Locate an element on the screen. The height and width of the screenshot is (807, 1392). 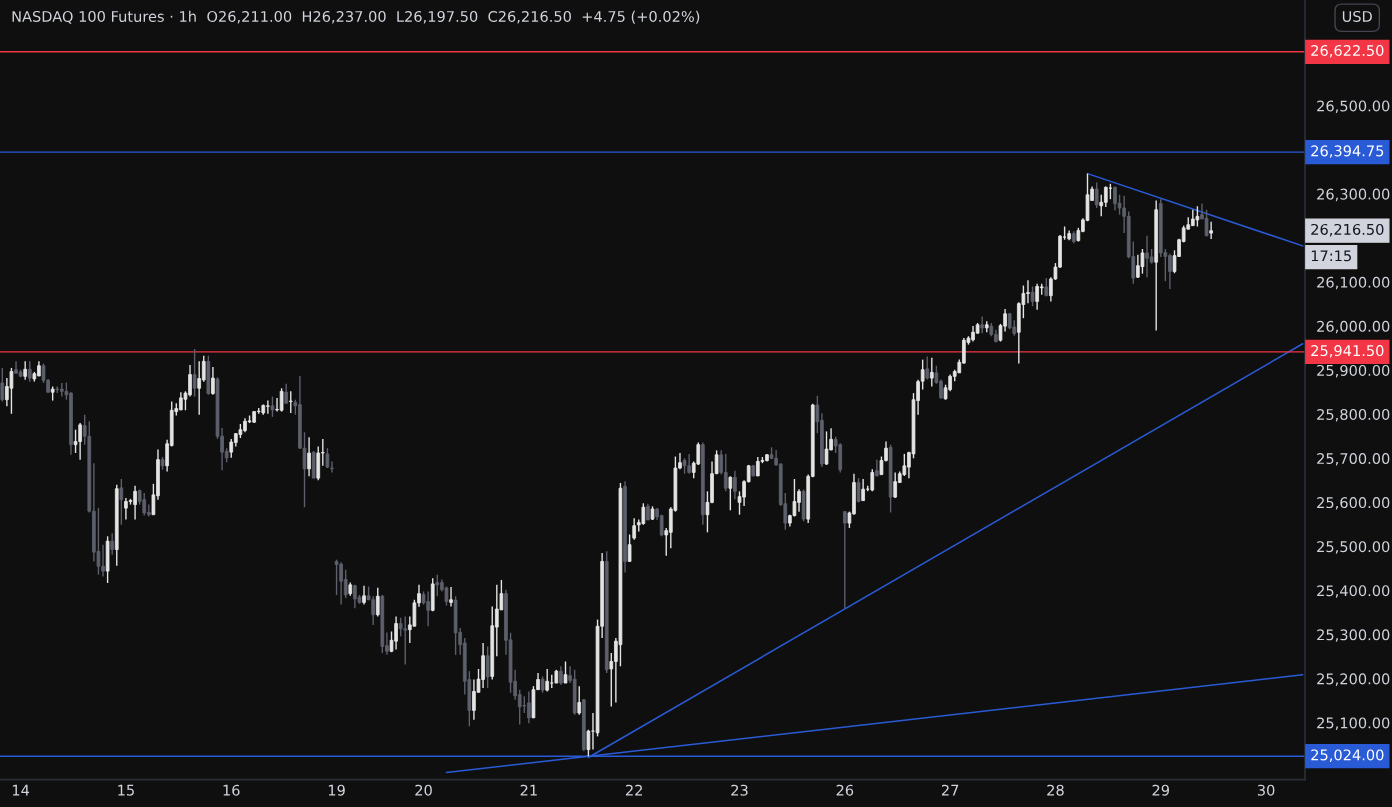
text: 17:15 is located at coordinates (1331, 256).